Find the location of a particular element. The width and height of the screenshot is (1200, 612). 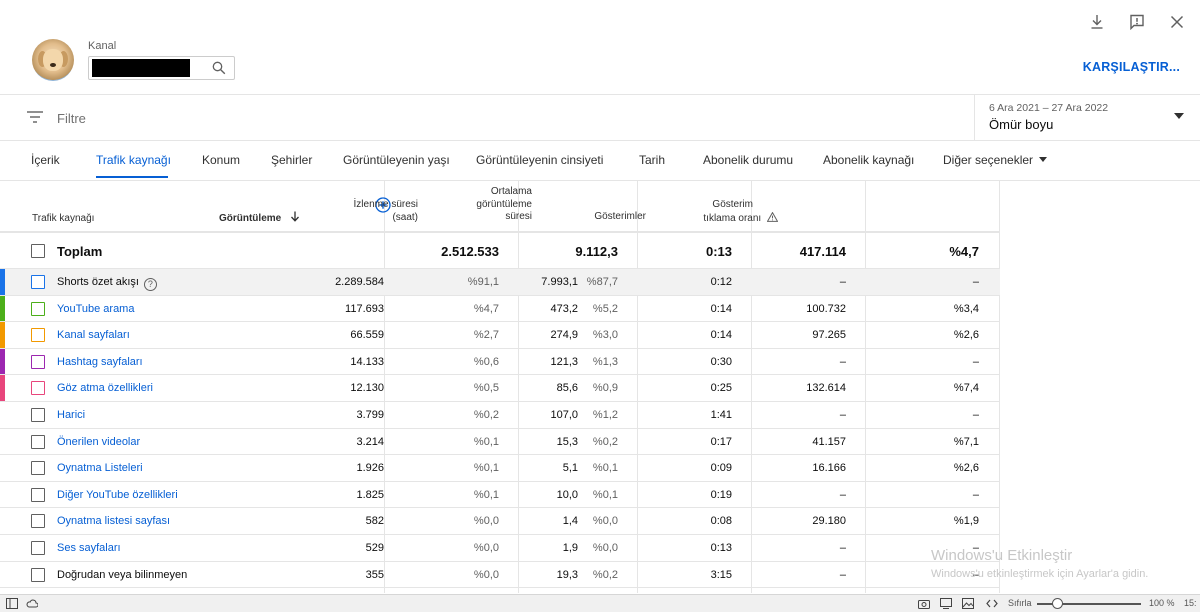

header-watch-time: İzlenme süresi (saat) is located at coordinates (386, 211).